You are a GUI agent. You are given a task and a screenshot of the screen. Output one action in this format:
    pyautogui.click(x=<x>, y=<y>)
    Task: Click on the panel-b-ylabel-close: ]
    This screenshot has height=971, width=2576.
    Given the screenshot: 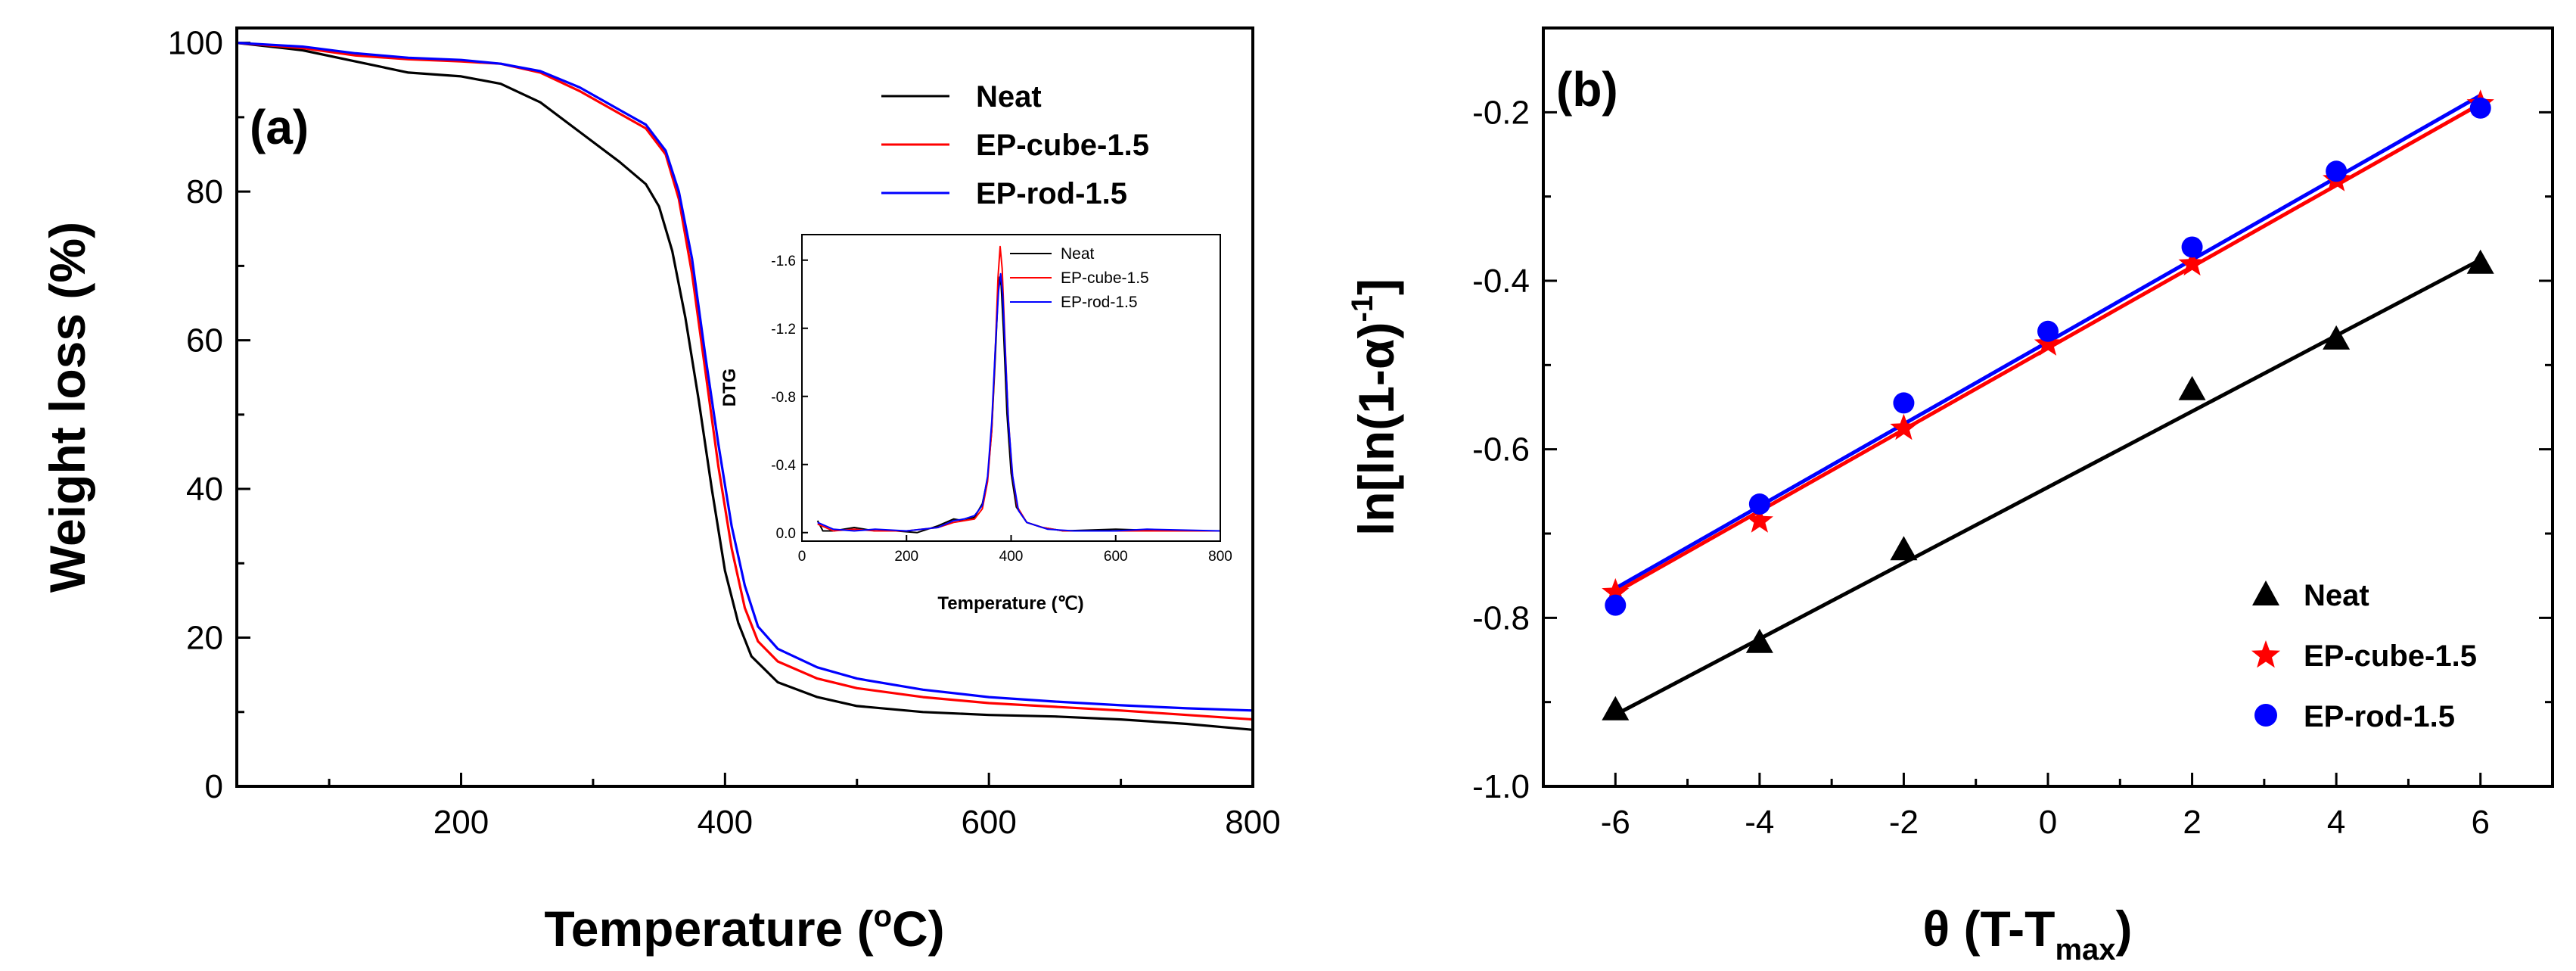 What is the action you would take?
    pyautogui.click(x=1376, y=287)
    